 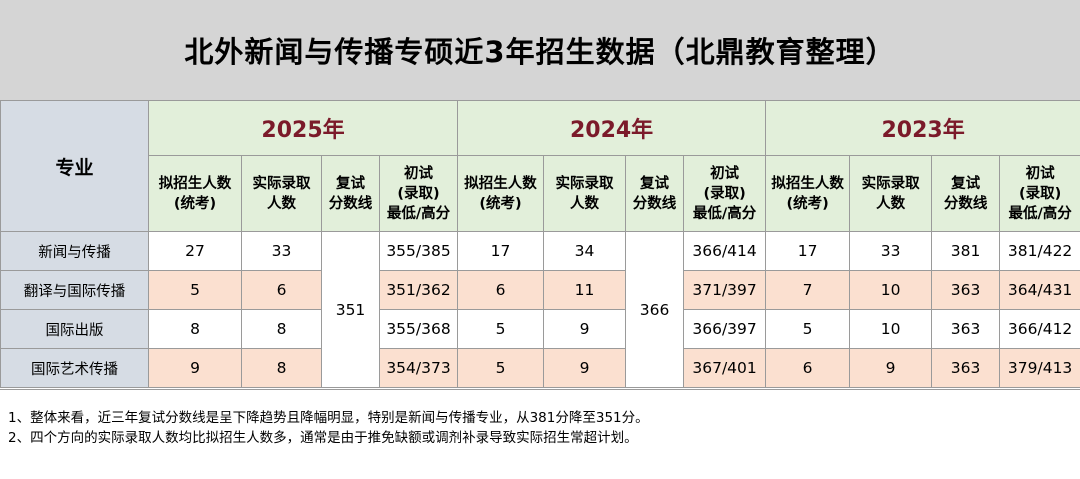 What do you see at coordinates (1039, 368) in the screenshot?
I see `score-2023: 379/413` at bounding box center [1039, 368].